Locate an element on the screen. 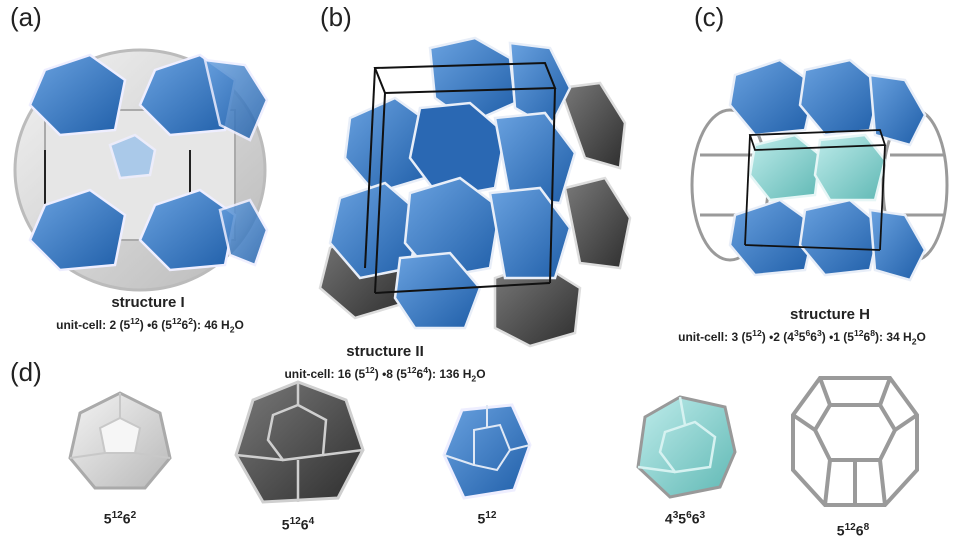  blue-cage-layer is located at coordinates (827, 170).